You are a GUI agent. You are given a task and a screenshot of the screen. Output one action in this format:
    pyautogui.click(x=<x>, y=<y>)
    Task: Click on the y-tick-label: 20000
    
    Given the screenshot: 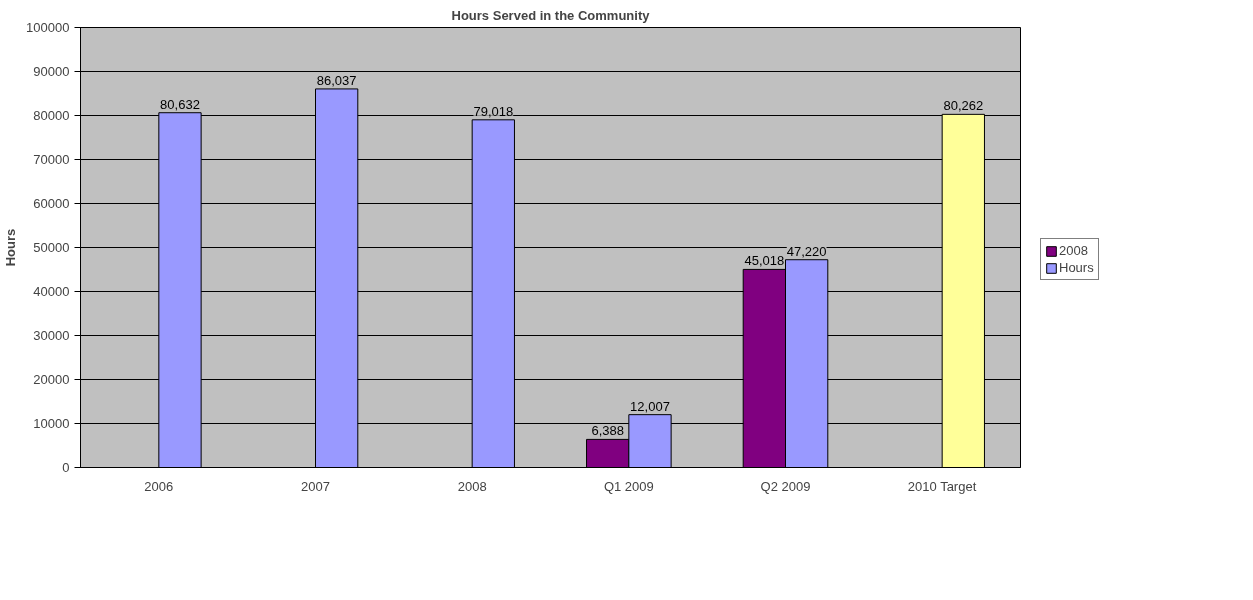 What is the action you would take?
    pyautogui.click(x=51, y=379)
    